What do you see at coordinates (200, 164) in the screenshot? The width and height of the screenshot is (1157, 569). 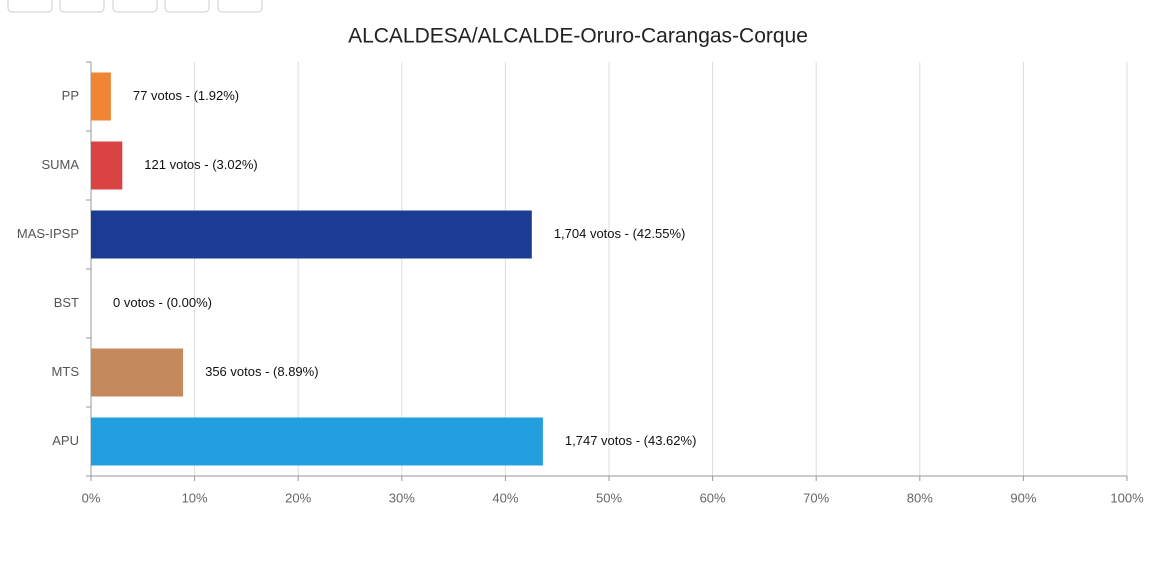 I see `value-label: 121 votos - (3.02%)` at bounding box center [200, 164].